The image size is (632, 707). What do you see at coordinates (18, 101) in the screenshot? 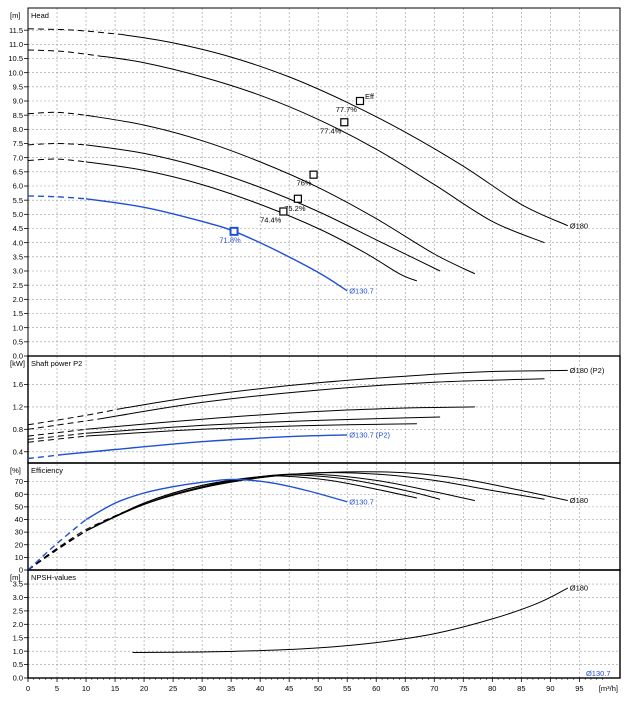
I see `y-tick-label: 9.0` at bounding box center [18, 101].